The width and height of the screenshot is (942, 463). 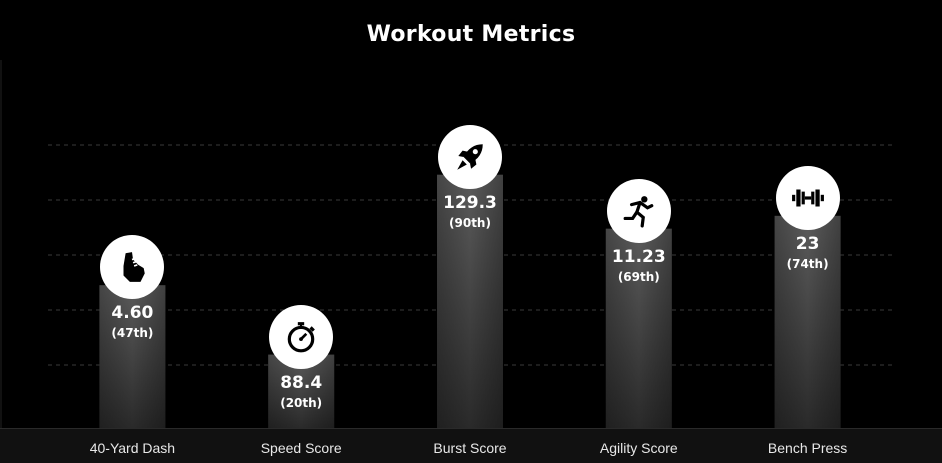 What do you see at coordinates (807, 448) in the screenshot?
I see `x-tick-label: Bench Press` at bounding box center [807, 448].